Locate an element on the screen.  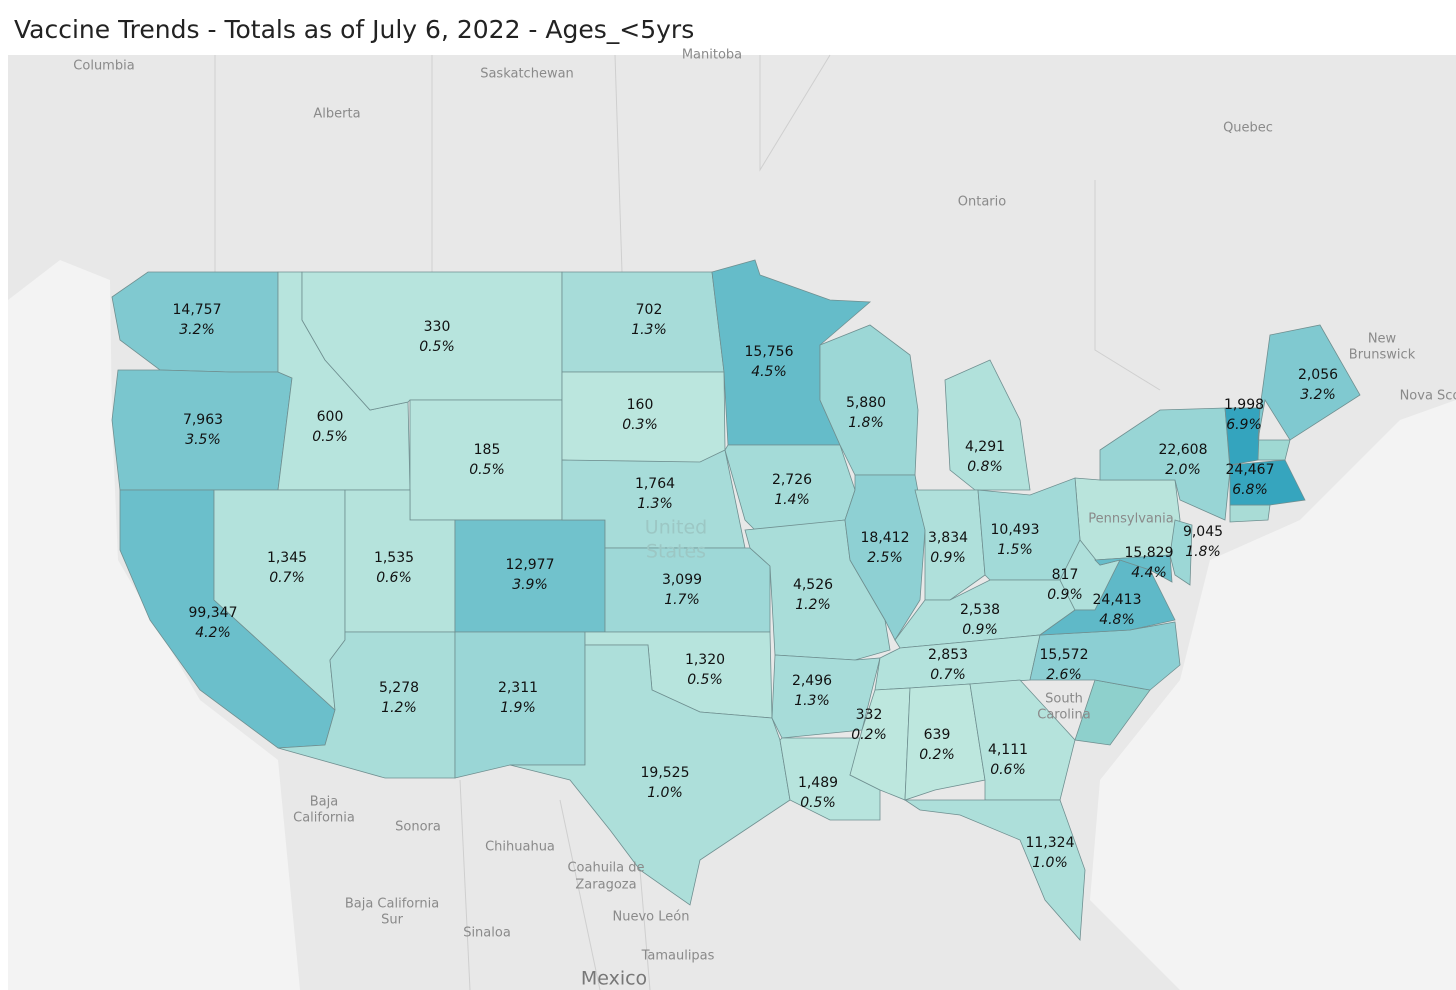
percent-label: 1.8% is located at coordinates (1203, 552).